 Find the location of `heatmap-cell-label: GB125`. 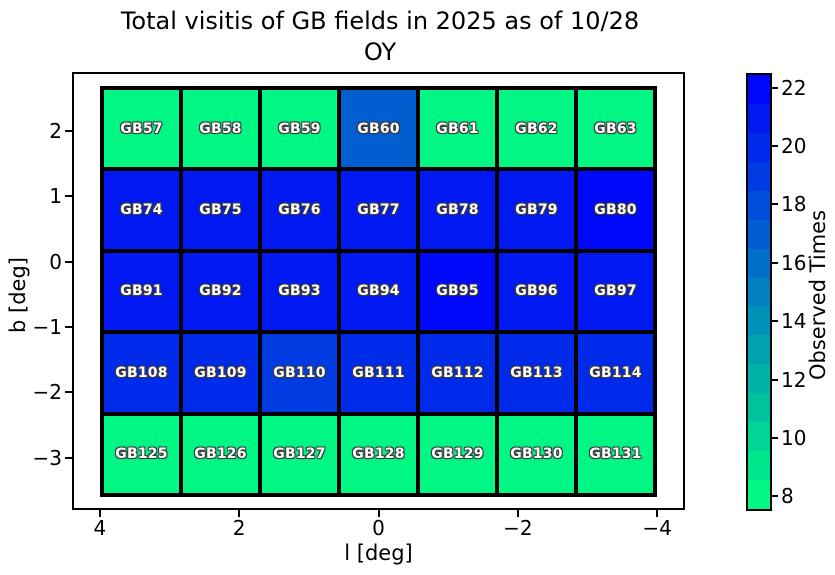

heatmap-cell-label: GB125 is located at coordinates (141, 454).